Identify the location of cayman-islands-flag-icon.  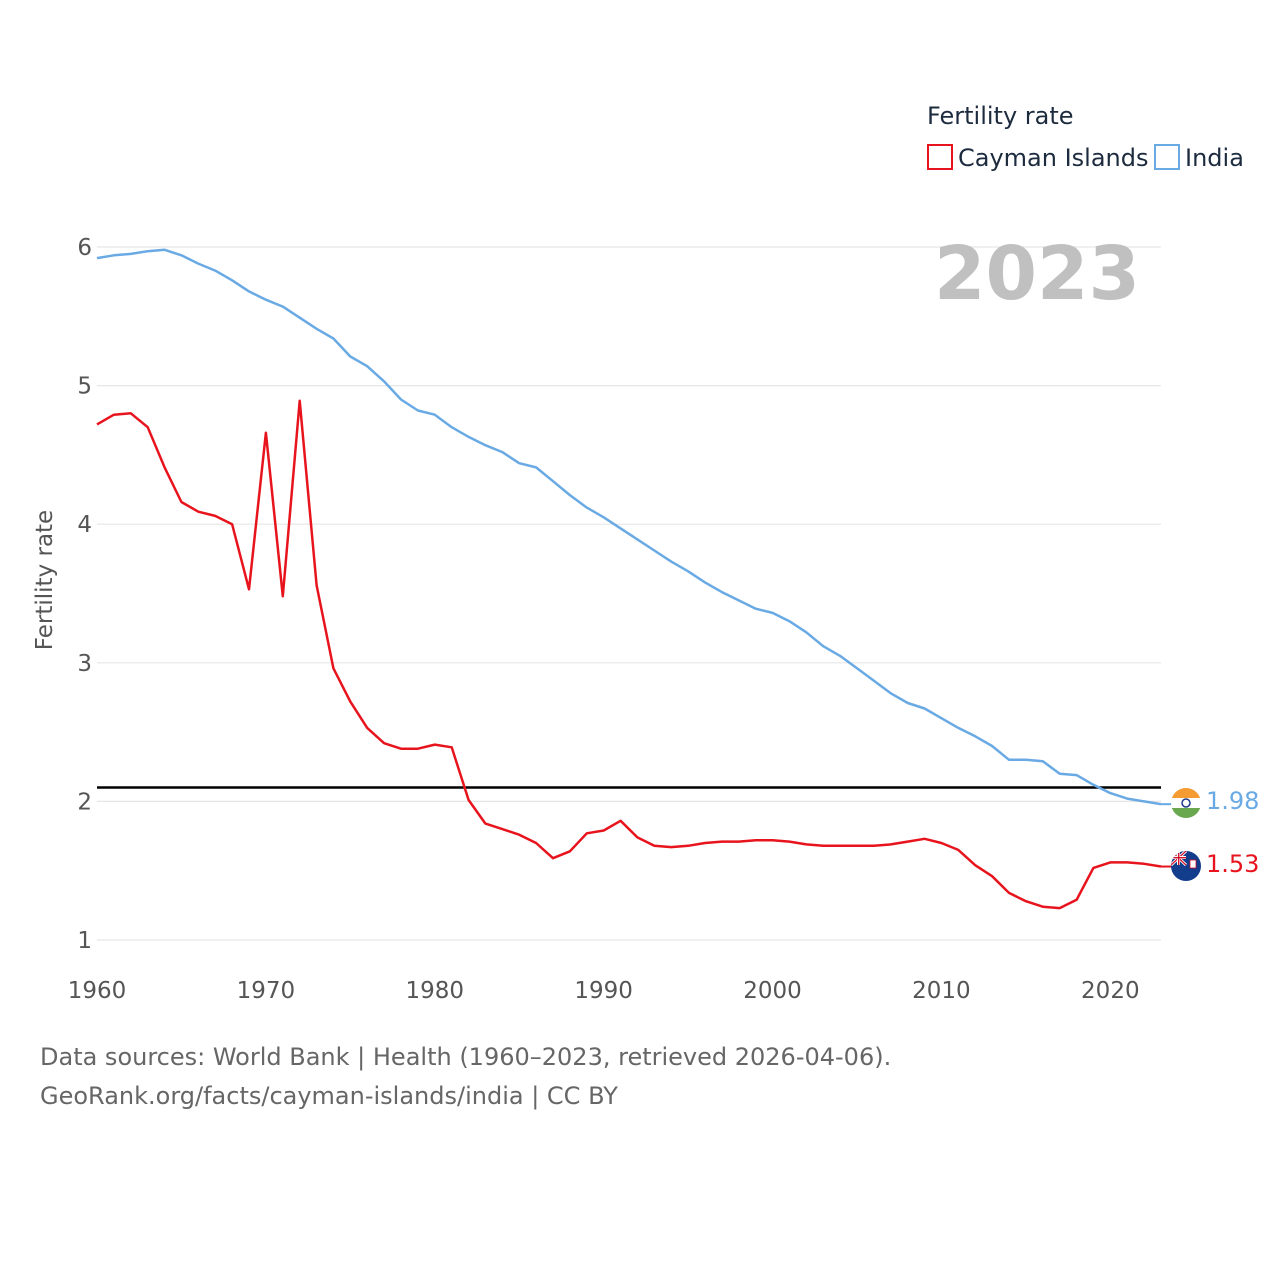
(1186, 866).